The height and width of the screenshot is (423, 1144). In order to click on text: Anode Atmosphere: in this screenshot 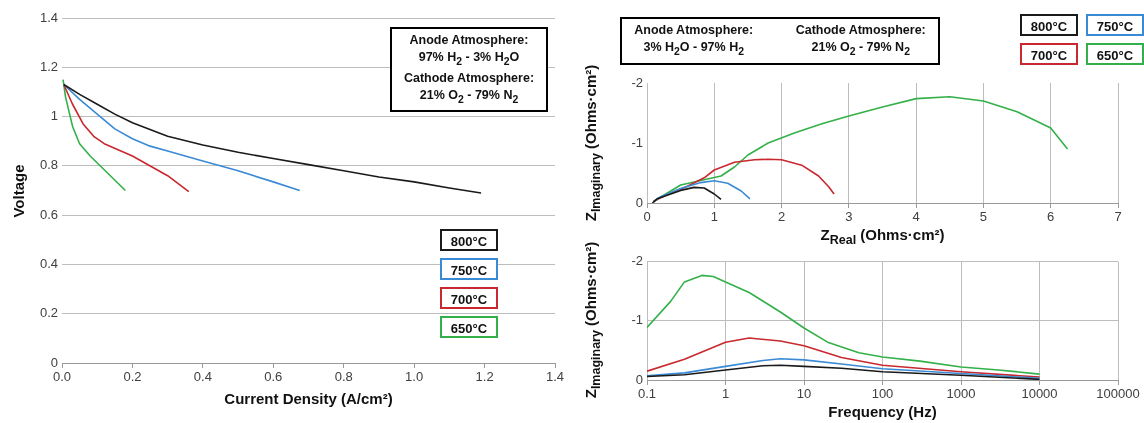, I will do `click(694, 30)`.